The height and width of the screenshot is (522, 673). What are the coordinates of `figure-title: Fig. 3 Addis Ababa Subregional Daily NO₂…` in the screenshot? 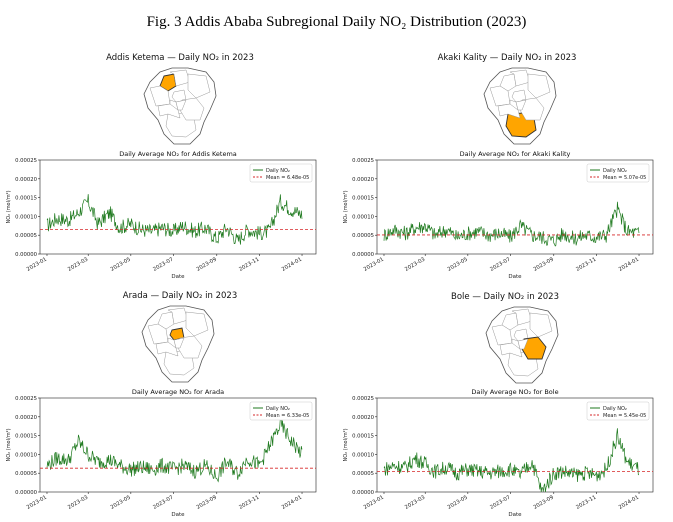 It's located at (336, 22).